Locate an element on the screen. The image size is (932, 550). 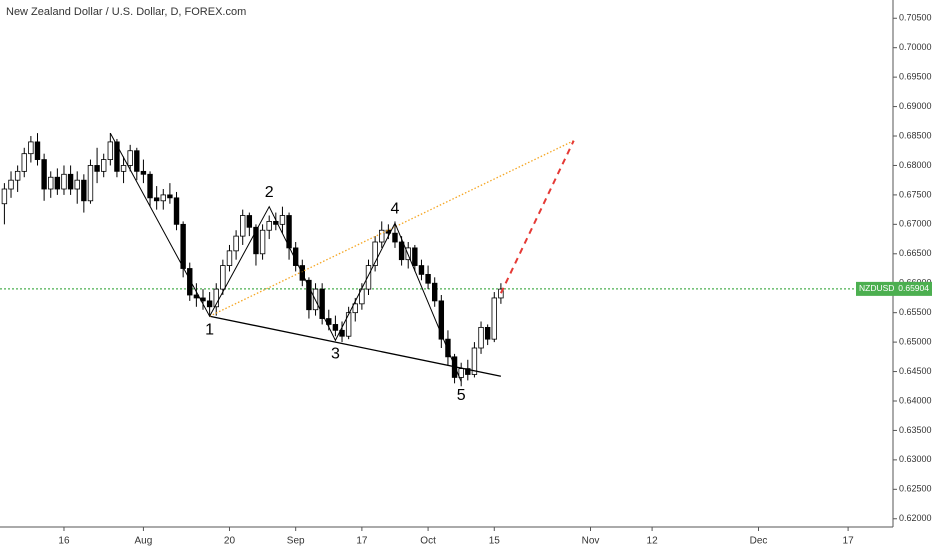
price-label-box is located at coordinates (894, 288).